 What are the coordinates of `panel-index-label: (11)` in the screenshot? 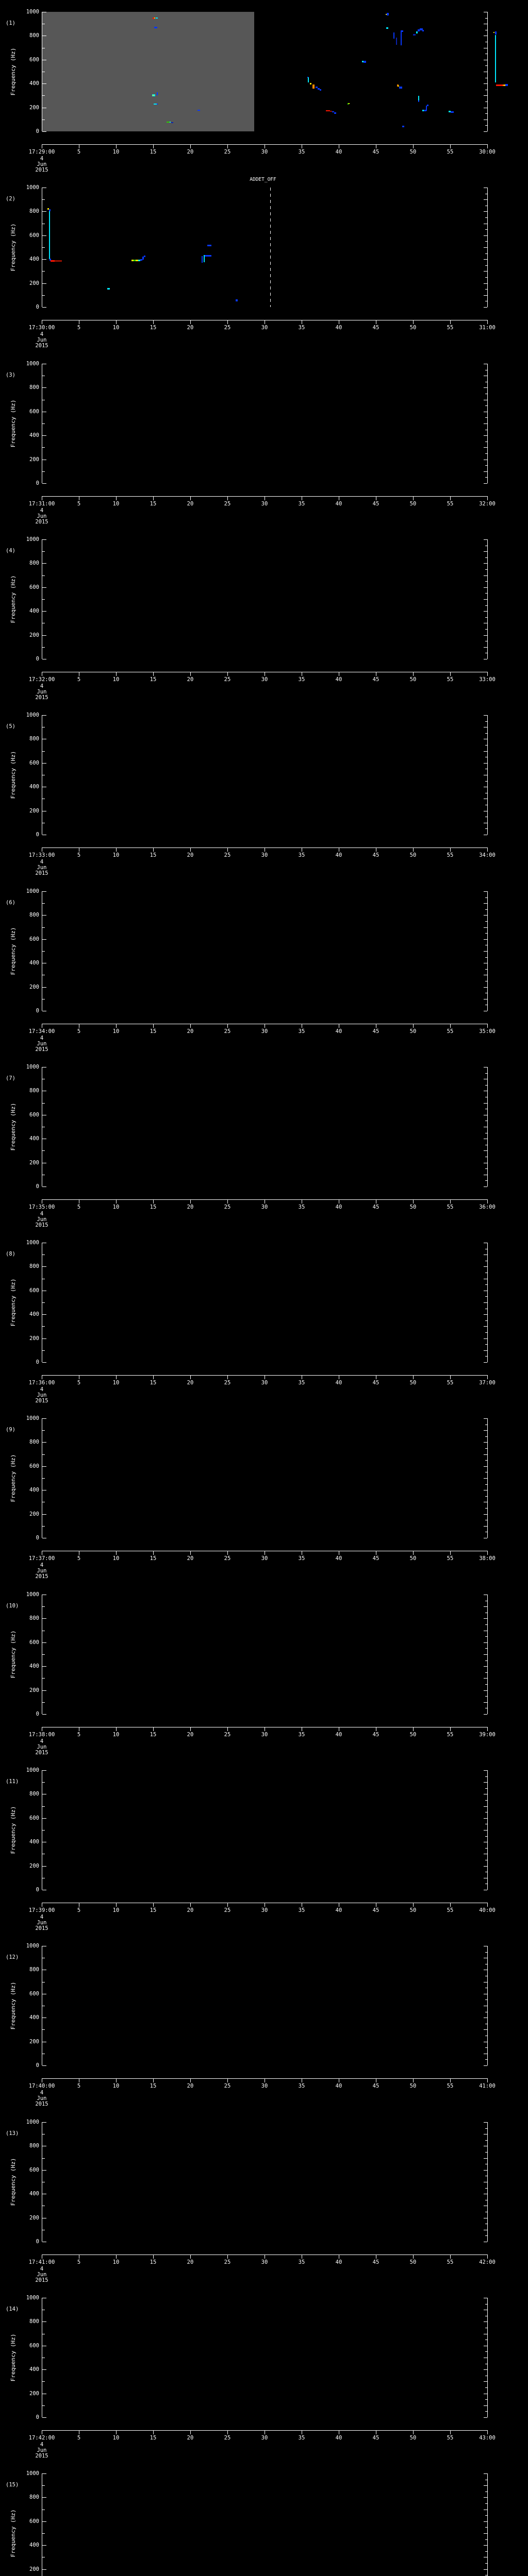 It's located at (12, 1781).